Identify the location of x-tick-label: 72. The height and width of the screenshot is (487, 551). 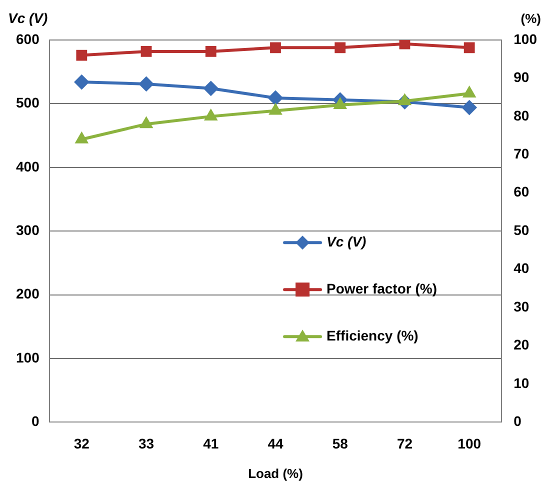
(404, 443).